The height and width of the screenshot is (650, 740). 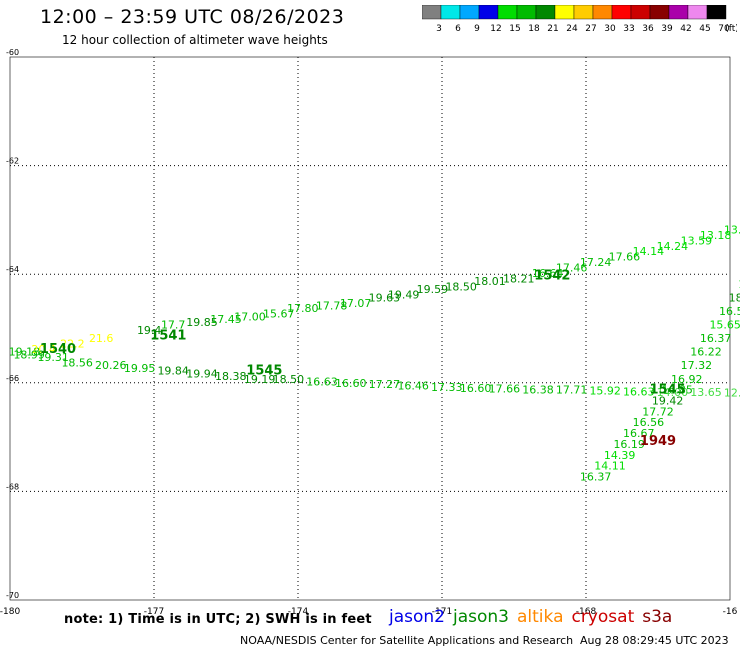 What do you see at coordinates (704, 29) in the screenshot?
I see `colorbar-label-45: 45` at bounding box center [704, 29].